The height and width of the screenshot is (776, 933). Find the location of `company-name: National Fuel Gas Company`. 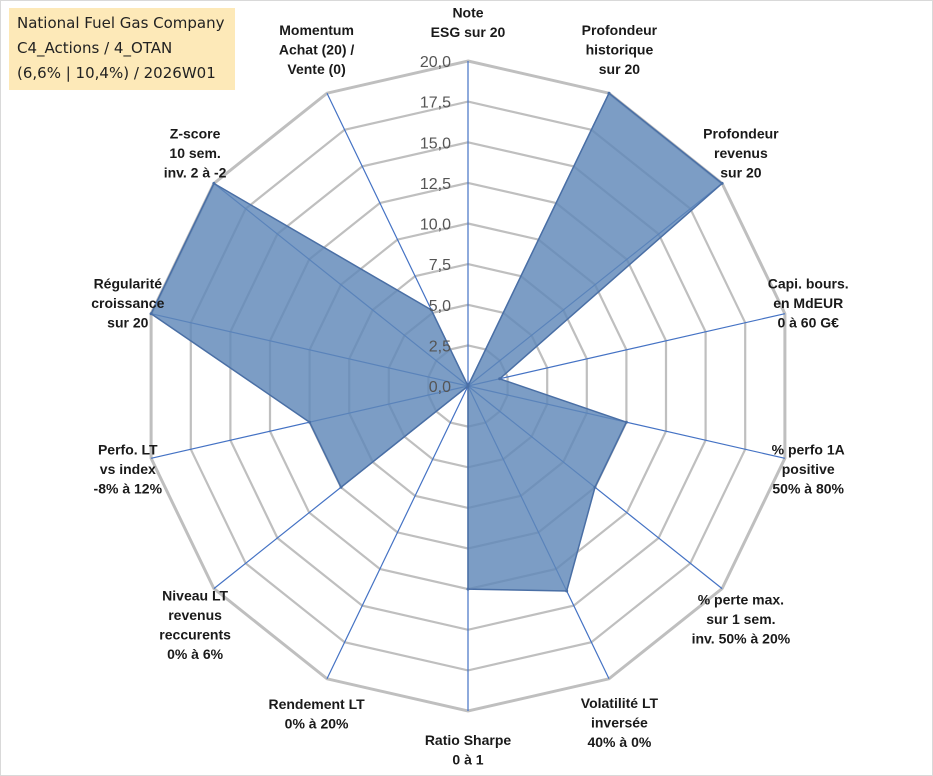

company-name: National Fuel Gas Company is located at coordinates (121, 23).